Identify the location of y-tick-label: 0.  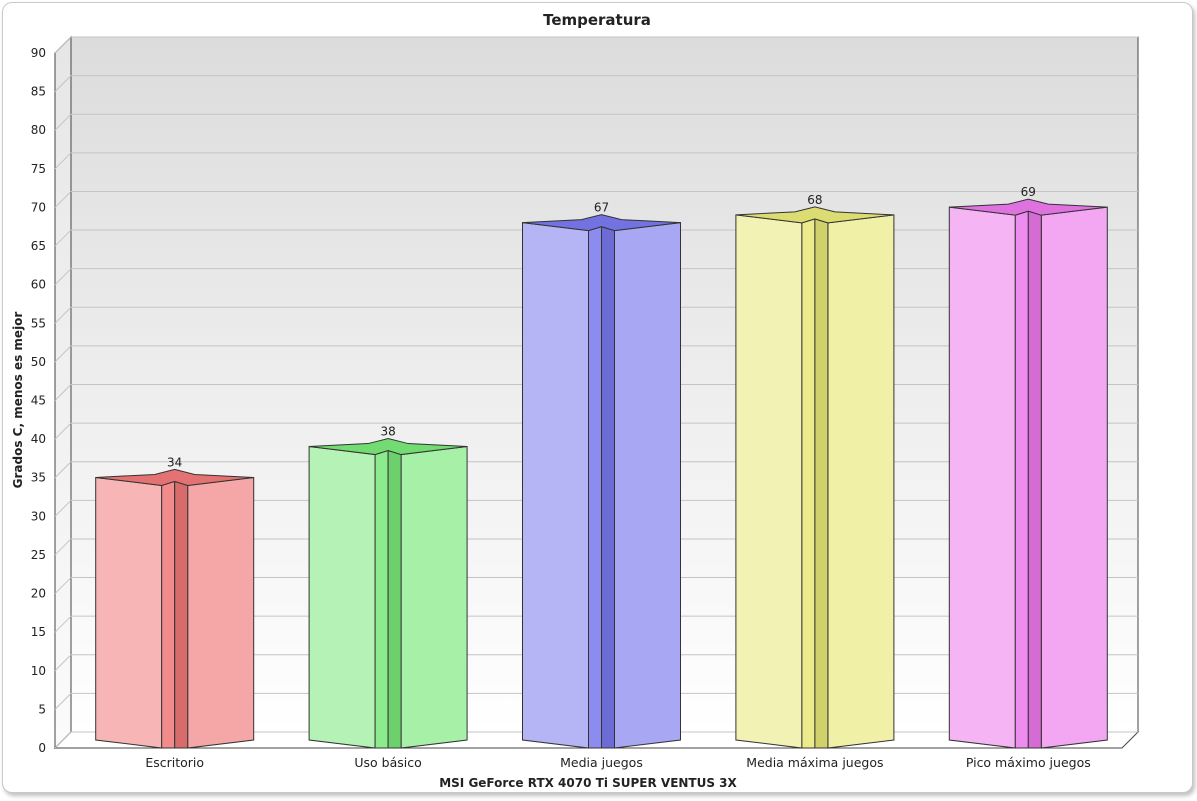
(42, 748).